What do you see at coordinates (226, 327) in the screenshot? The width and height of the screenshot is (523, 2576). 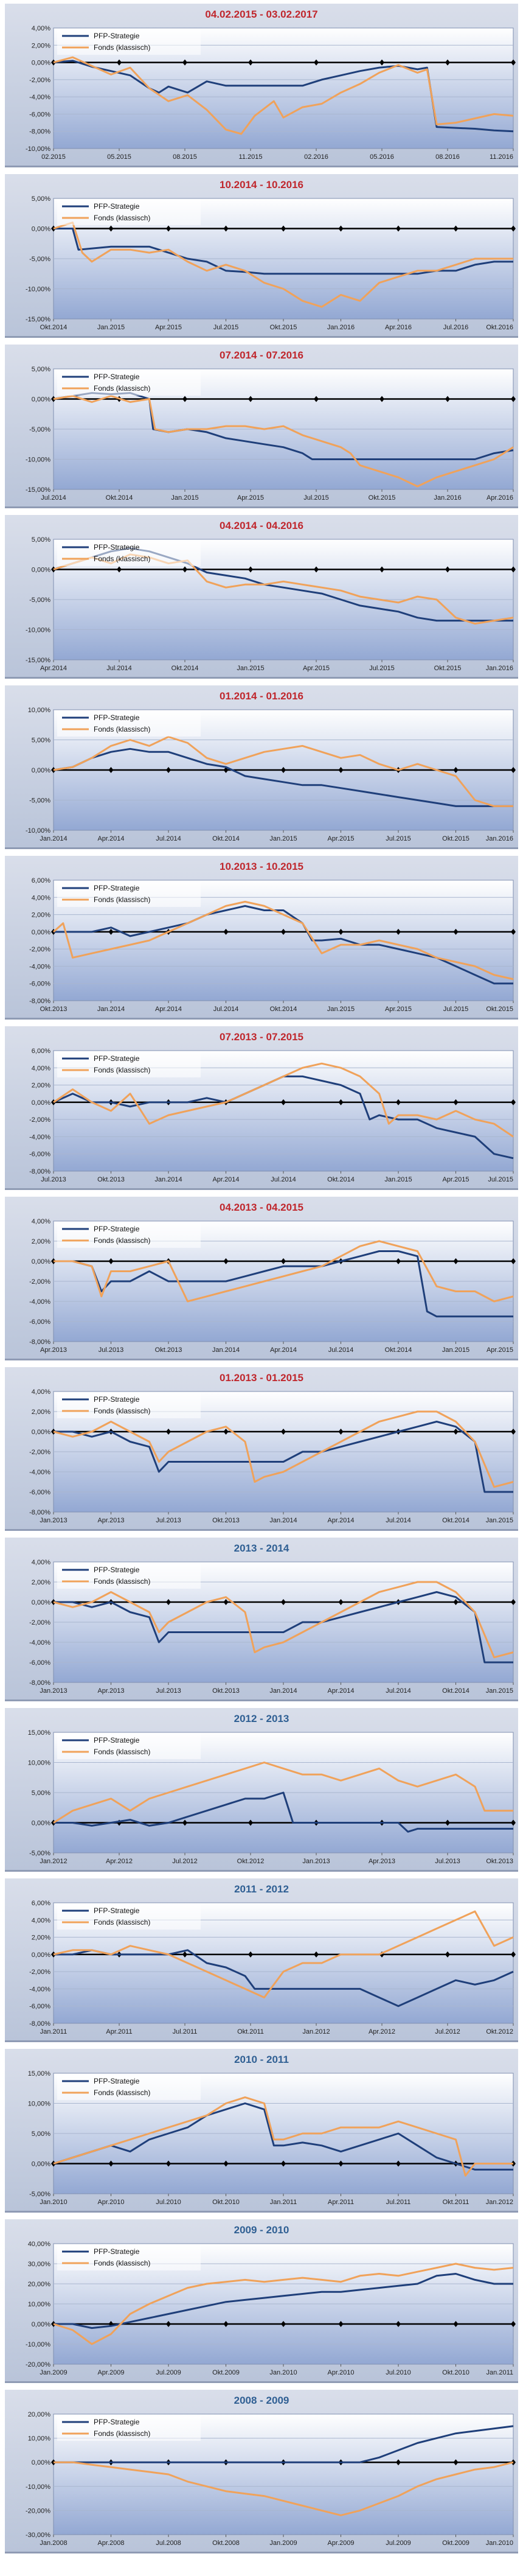 I see `x-tick-label: Jul.2015` at bounding box center [226, 327].